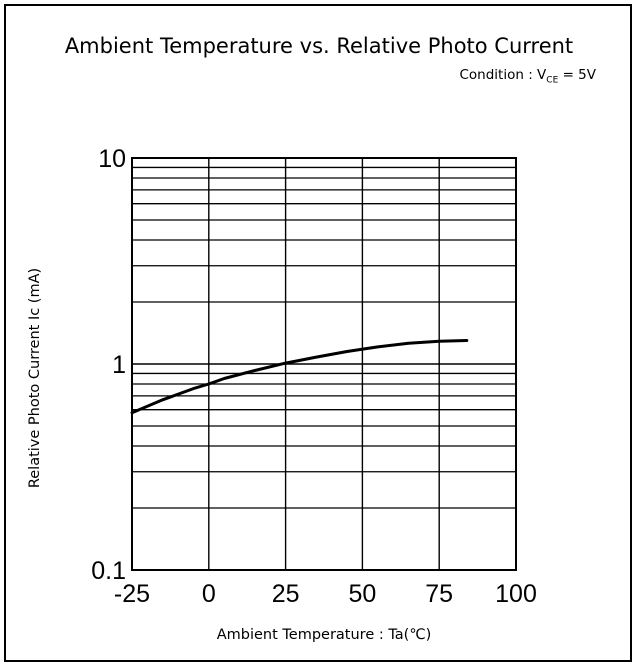  I want to click on x-axis-label: Ambient Temperature : Ta(℃), so click(324, 635).